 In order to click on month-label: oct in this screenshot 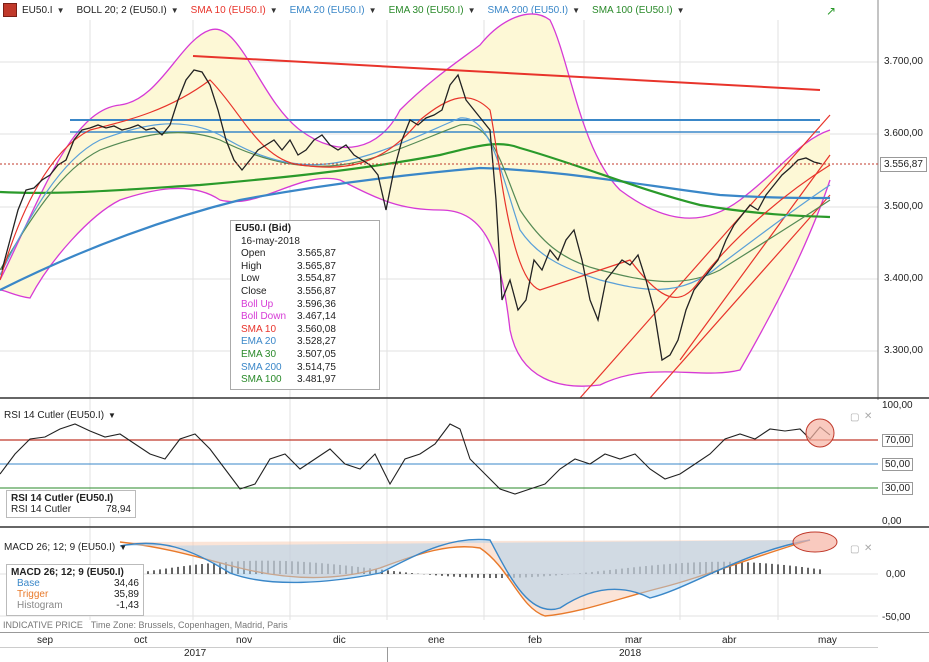, I will do `click(141, 640)`.